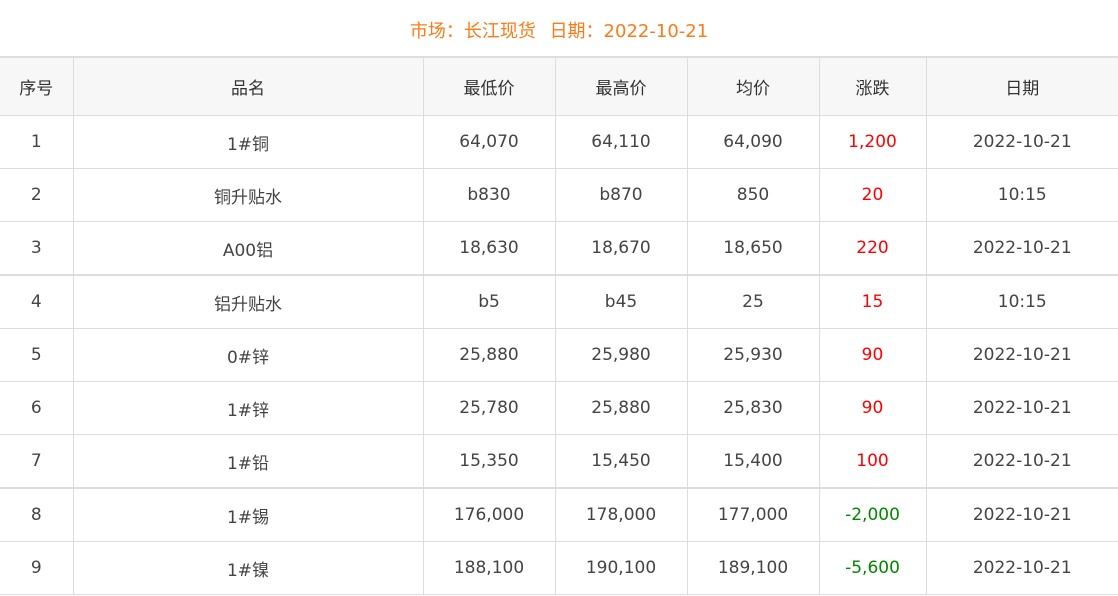 The image size is (1118, 596). What do you see at coordinates (621, 355) in the screenshot?
I see `cell-high: 25,980` at bounding box center [621, 355].